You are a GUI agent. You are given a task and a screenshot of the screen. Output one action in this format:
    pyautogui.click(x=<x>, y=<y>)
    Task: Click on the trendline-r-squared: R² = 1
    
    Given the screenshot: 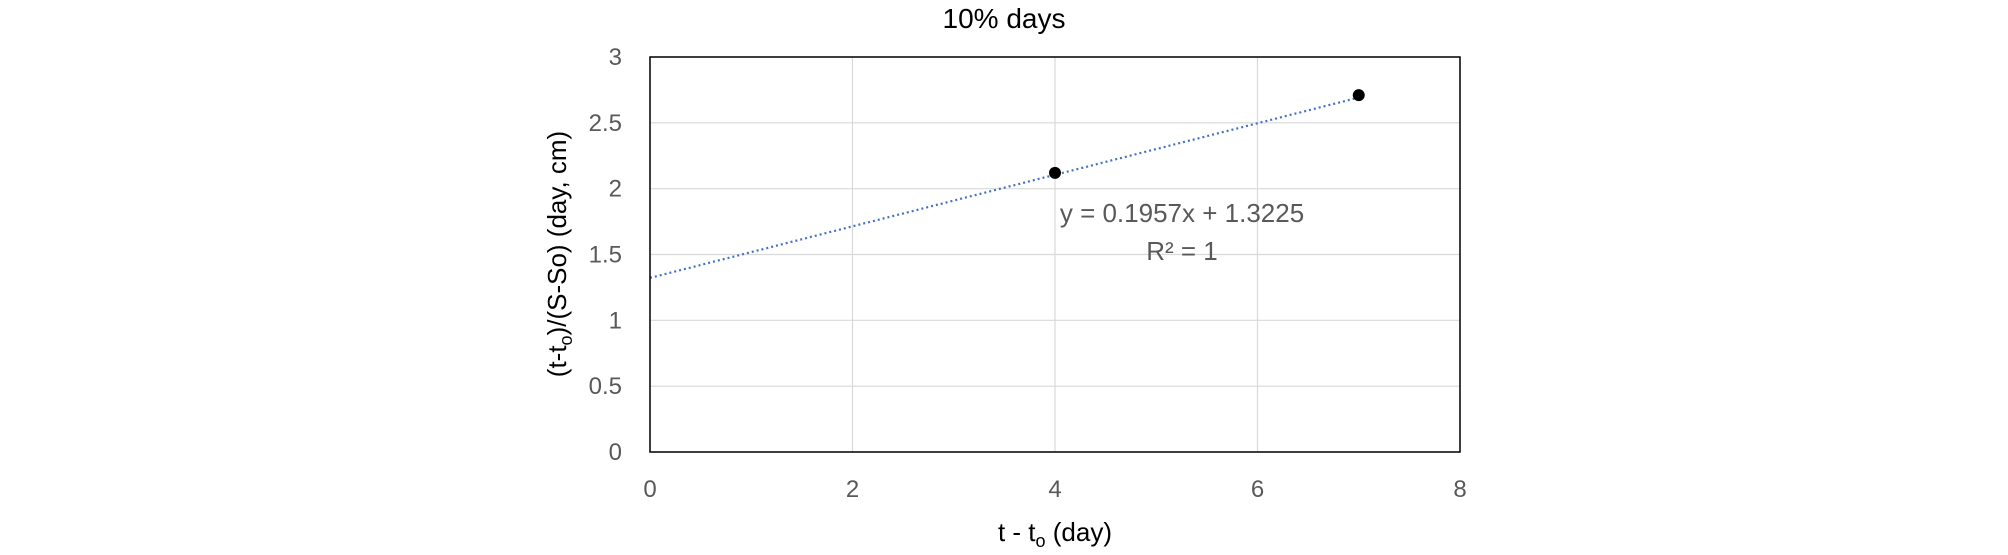 What is the action you would take?
    pyautogui.click(x=1182, y=251)
    